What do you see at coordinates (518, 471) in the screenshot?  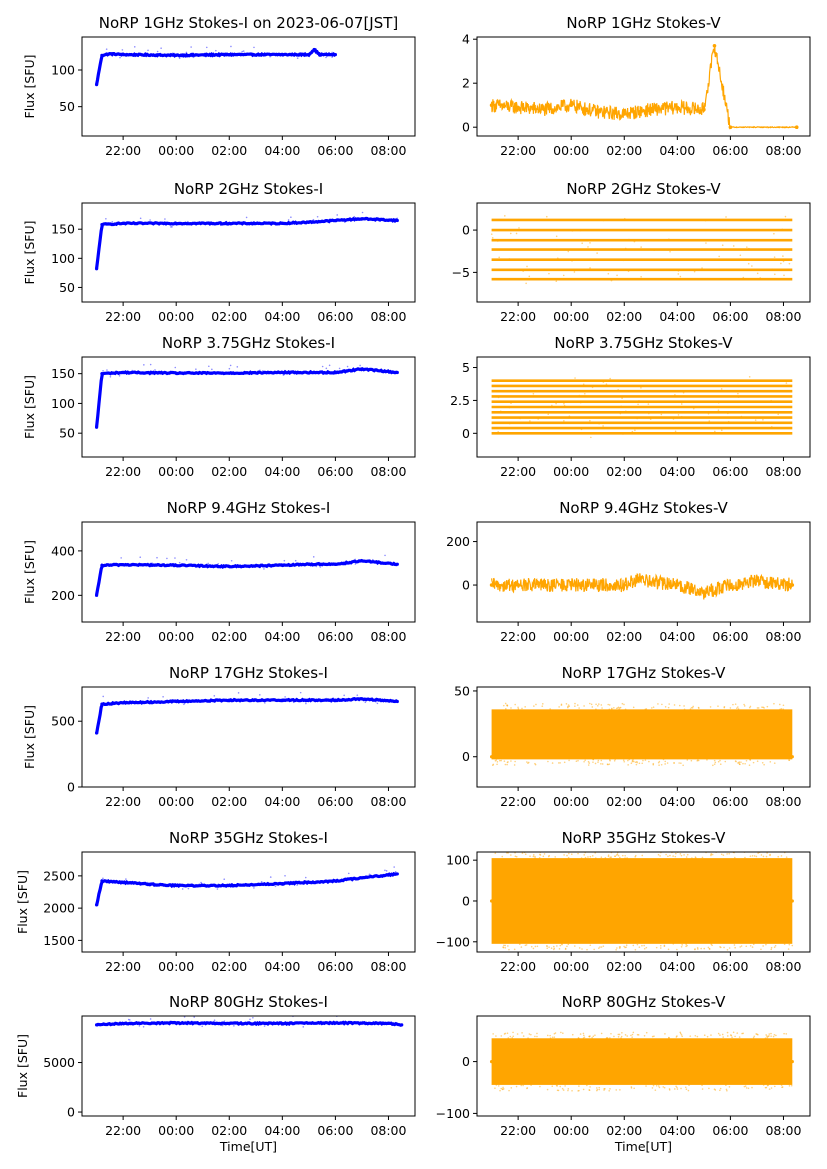 I see `x-tick-label: 22:00` at bounding box center [518, 471].